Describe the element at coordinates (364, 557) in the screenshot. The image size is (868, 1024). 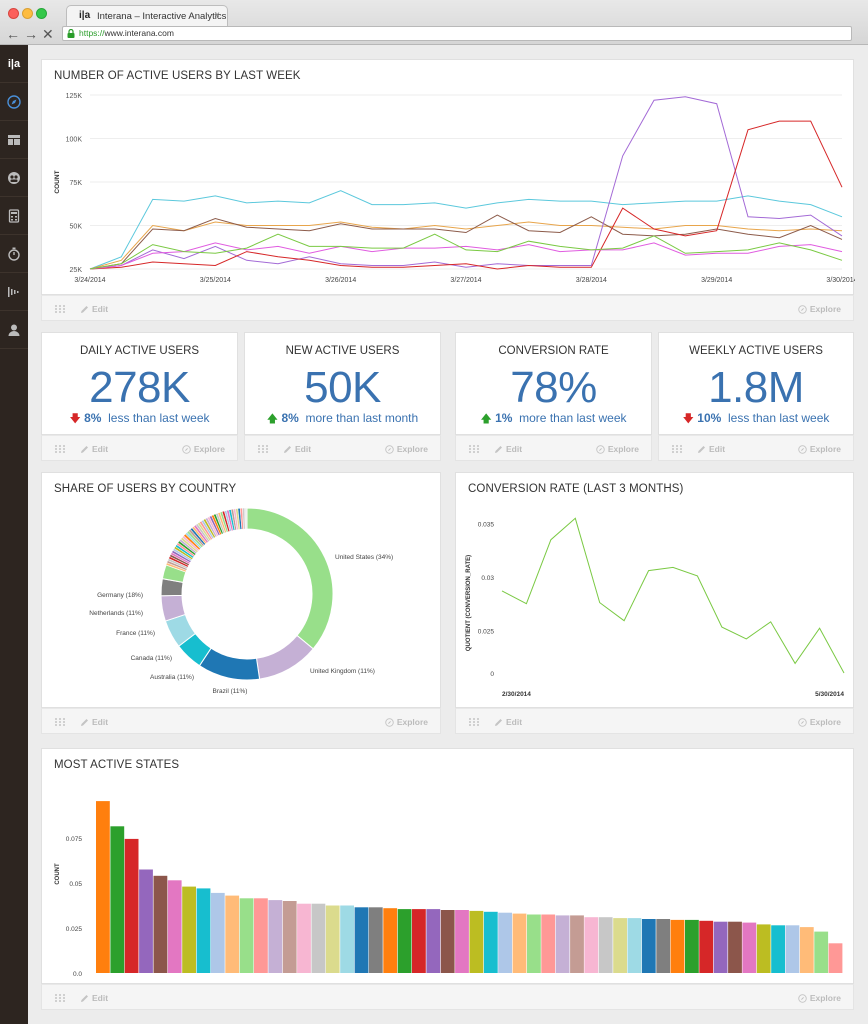
I see `slice-label: United States (34%)` at that location.